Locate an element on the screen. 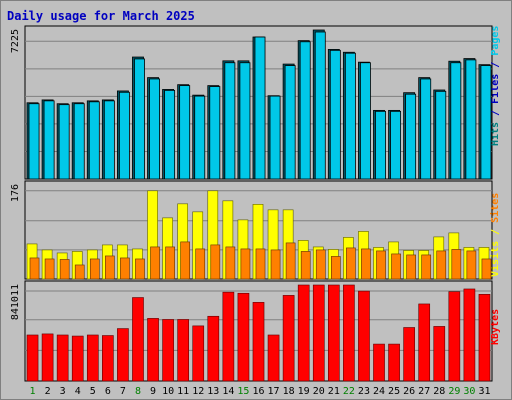 The height and width of the screenshot is (400, 512). day-label: 28 is located at coordinates (439, 391).